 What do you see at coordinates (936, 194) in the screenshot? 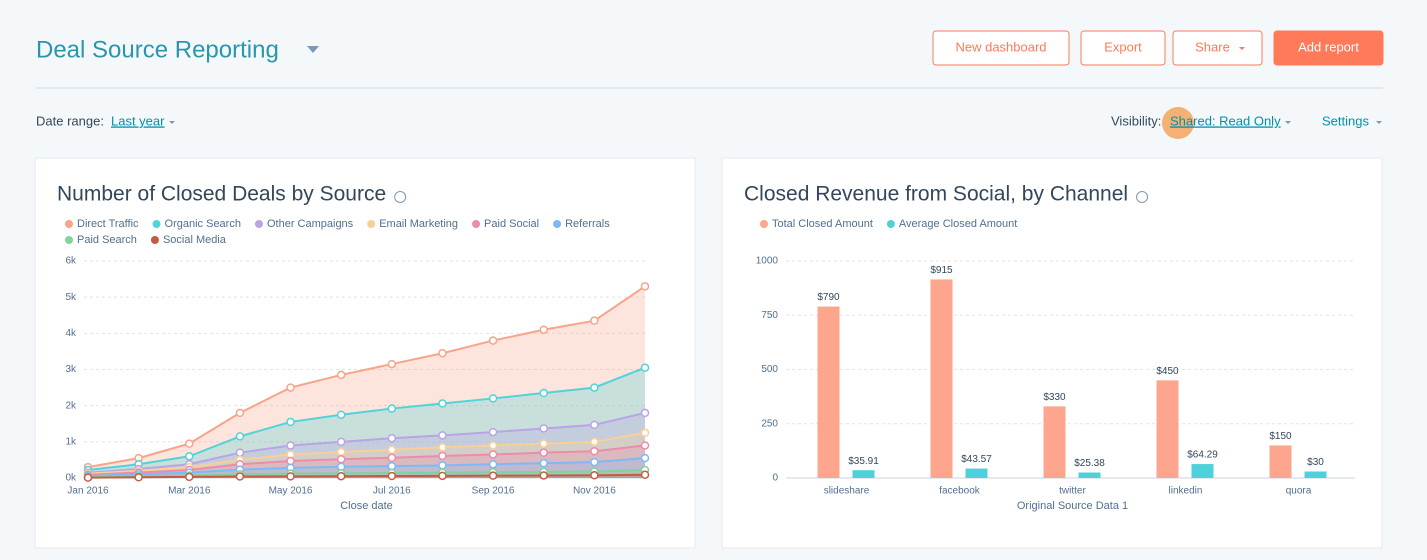
I see `chart-title: Closed Revenue from Social, by Channel` at bounding box center [936, 194].